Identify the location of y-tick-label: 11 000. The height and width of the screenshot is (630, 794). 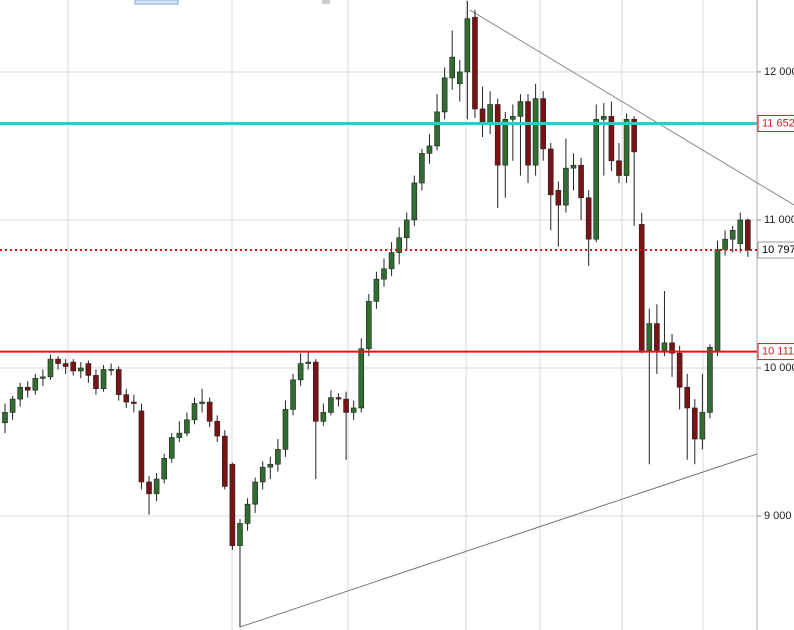
(779, 220).